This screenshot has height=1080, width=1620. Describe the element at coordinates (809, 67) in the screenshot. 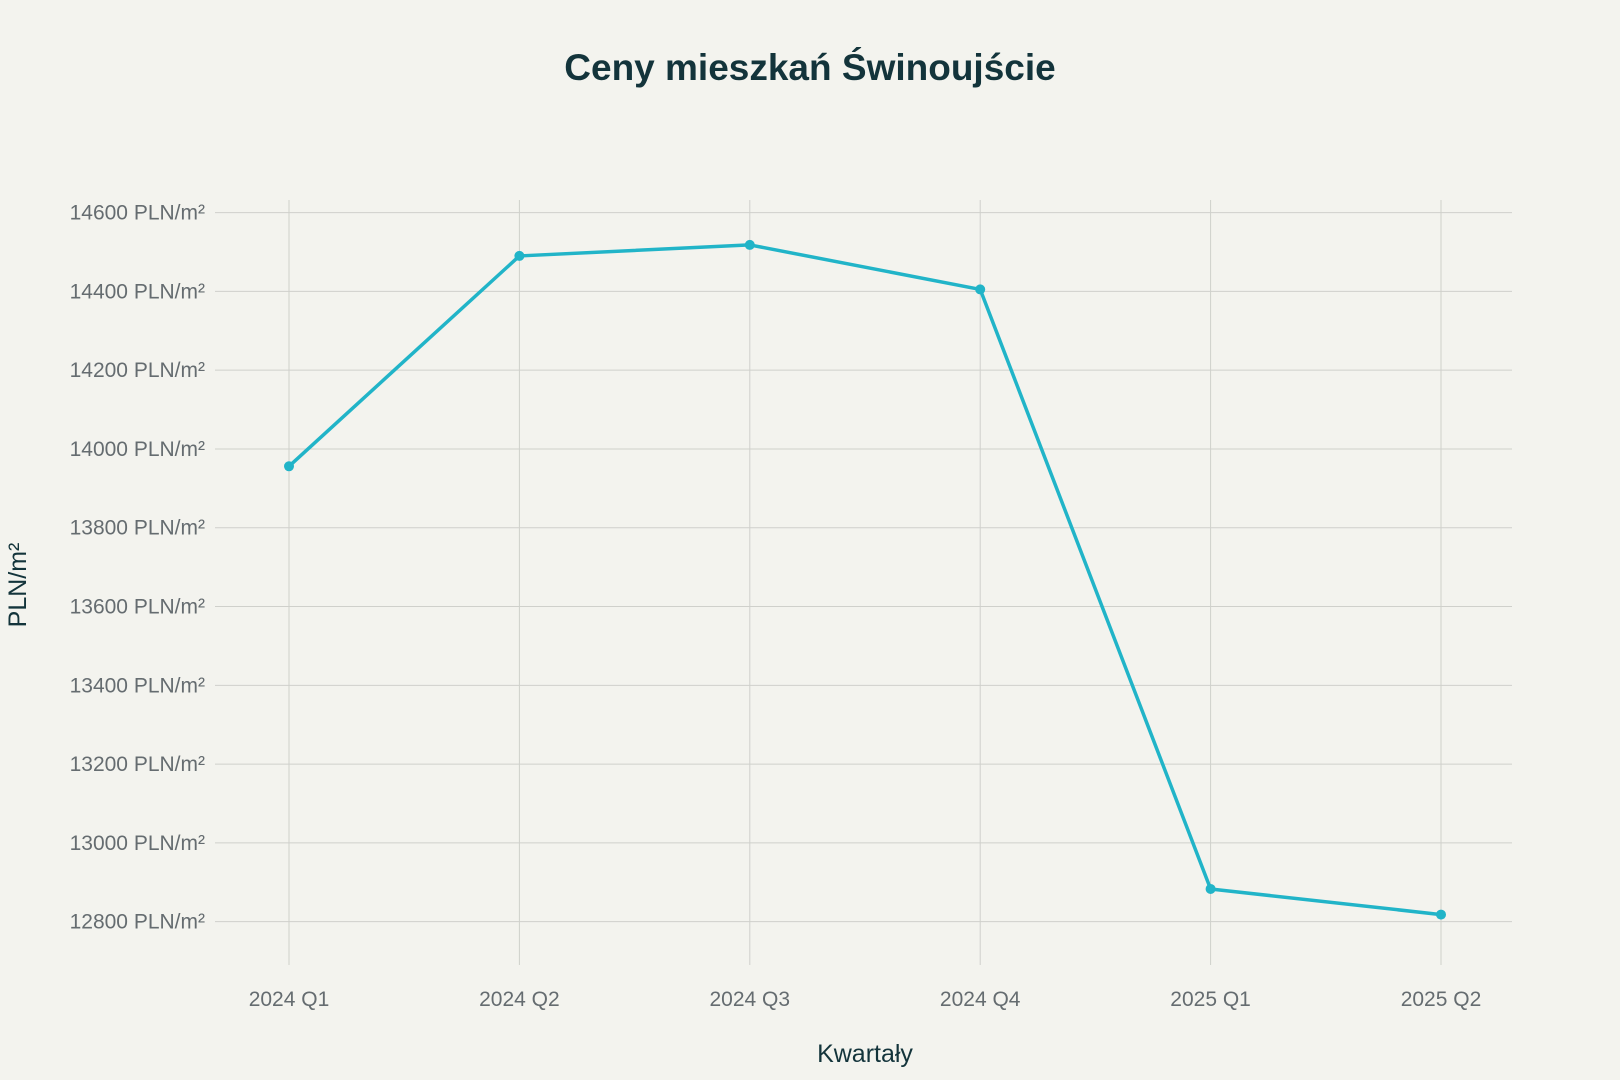

I see `chart-title: Ceny mieszkań Świnoujście` at that location.